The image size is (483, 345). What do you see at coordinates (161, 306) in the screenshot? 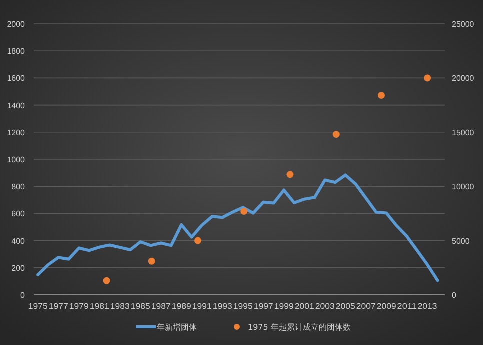
I see `x-tick-label: 1987` at bounding box center [161, 306].